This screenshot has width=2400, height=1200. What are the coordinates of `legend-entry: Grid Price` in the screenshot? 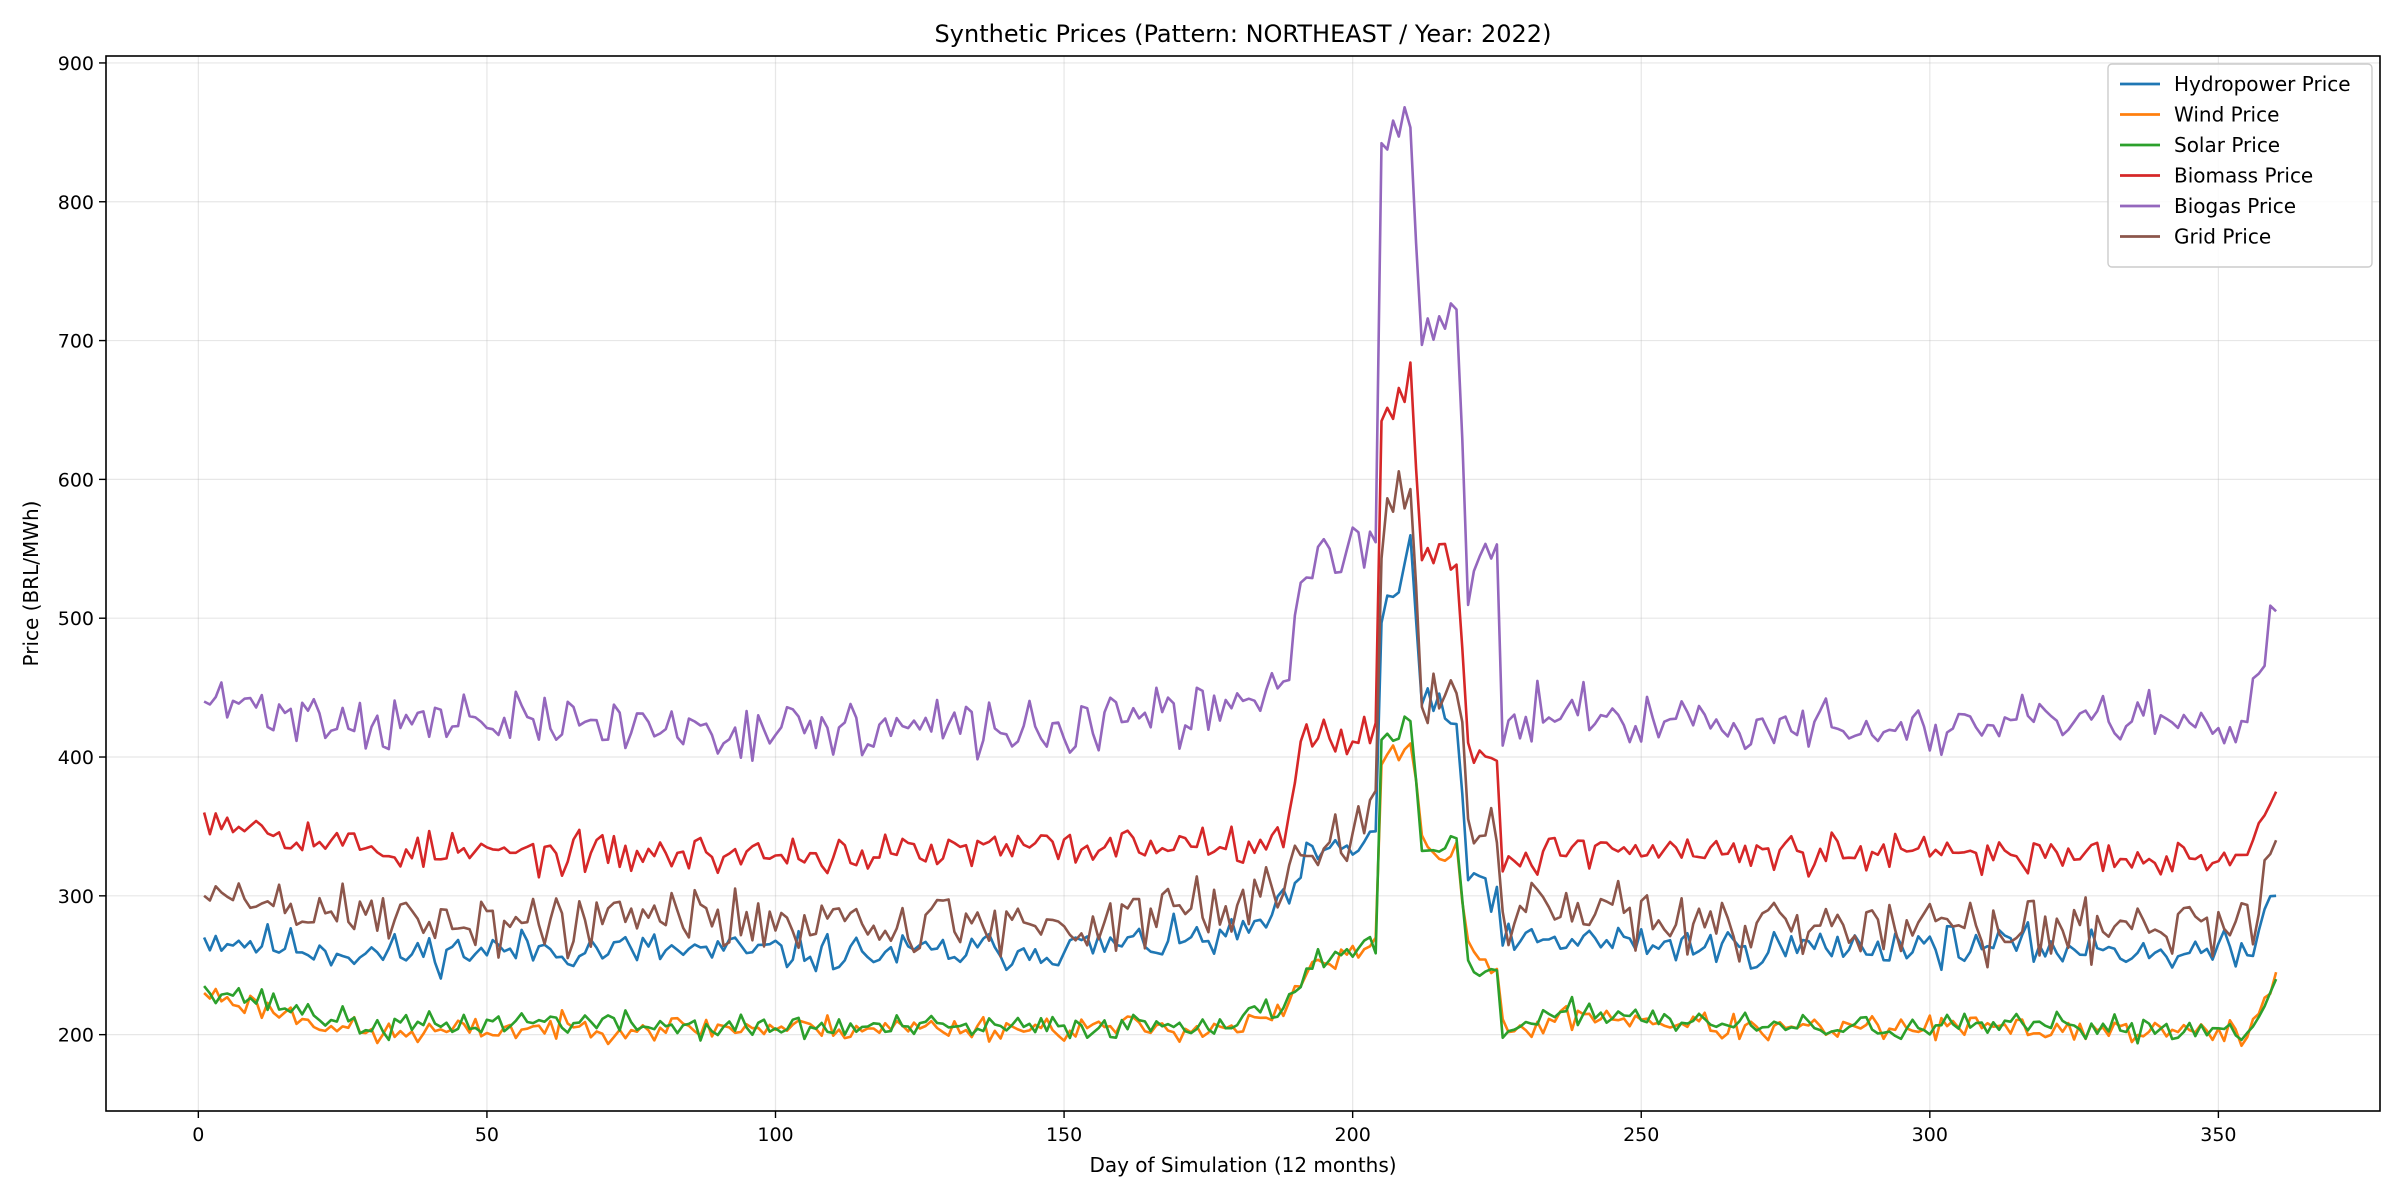 It's located at (2222, 237).